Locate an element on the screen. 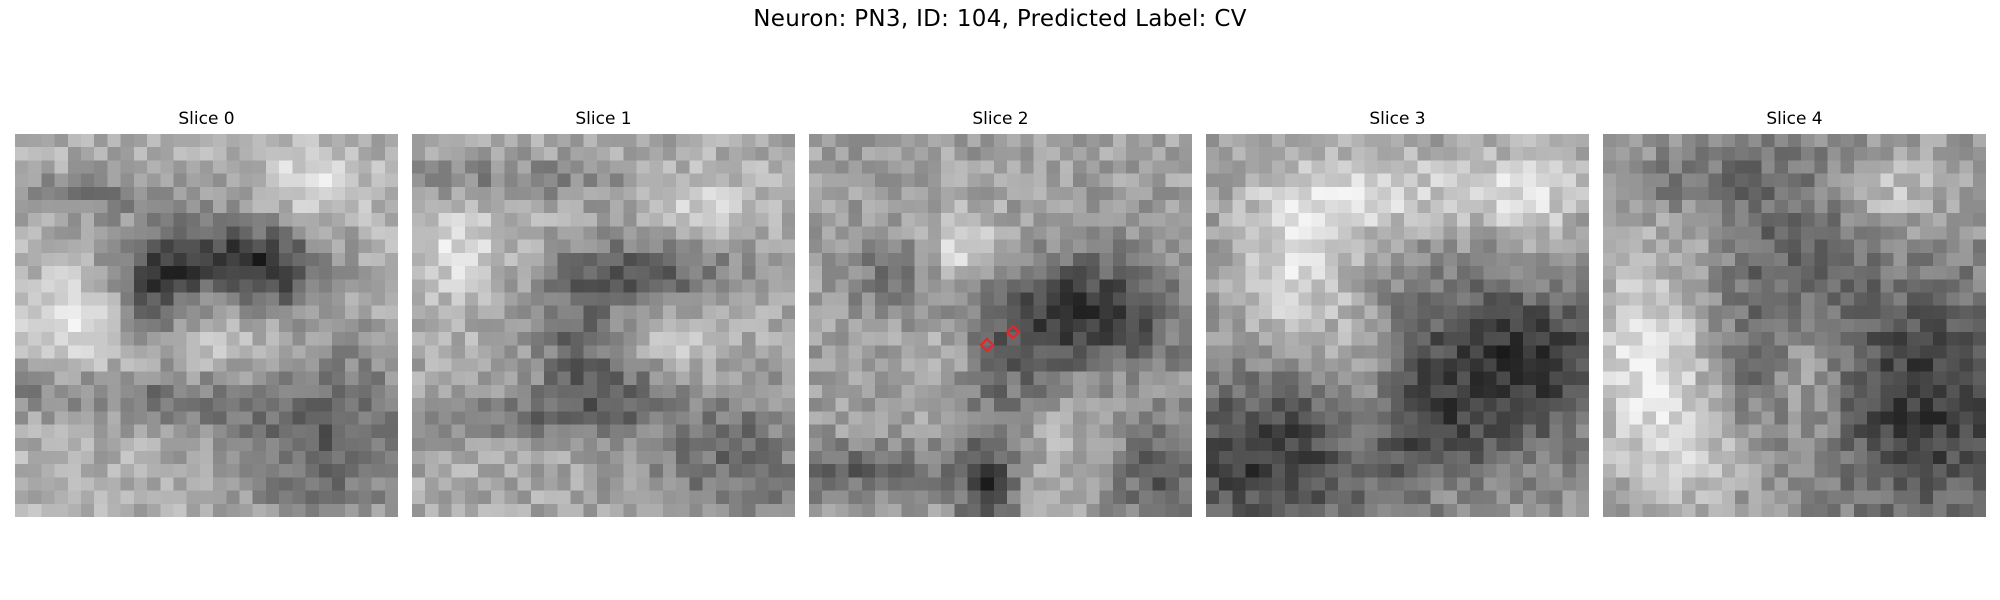 Image resolution: width=2000 pixels, height=600 pixels. slice-panel-1: Slice 1 is located at coordinates (603, 312).